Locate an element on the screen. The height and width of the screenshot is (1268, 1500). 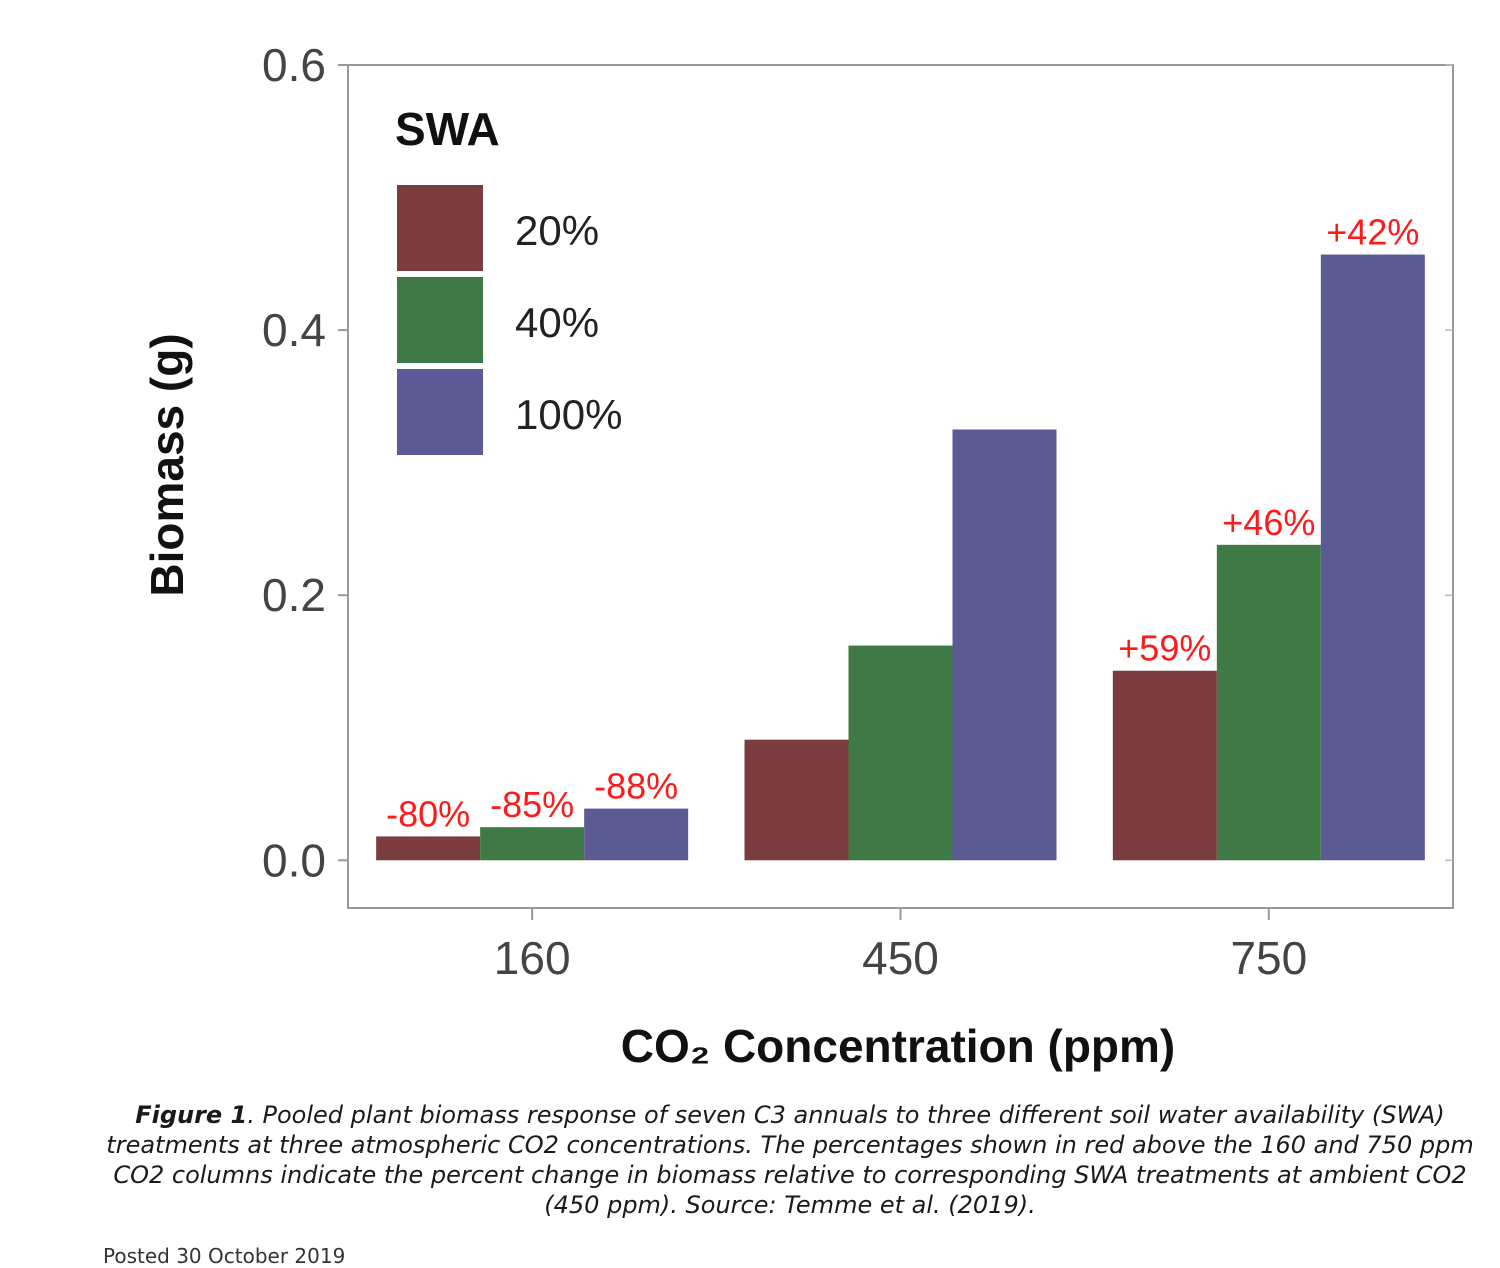
x-tick-label: 750 is located at coordinates (1268, 958).